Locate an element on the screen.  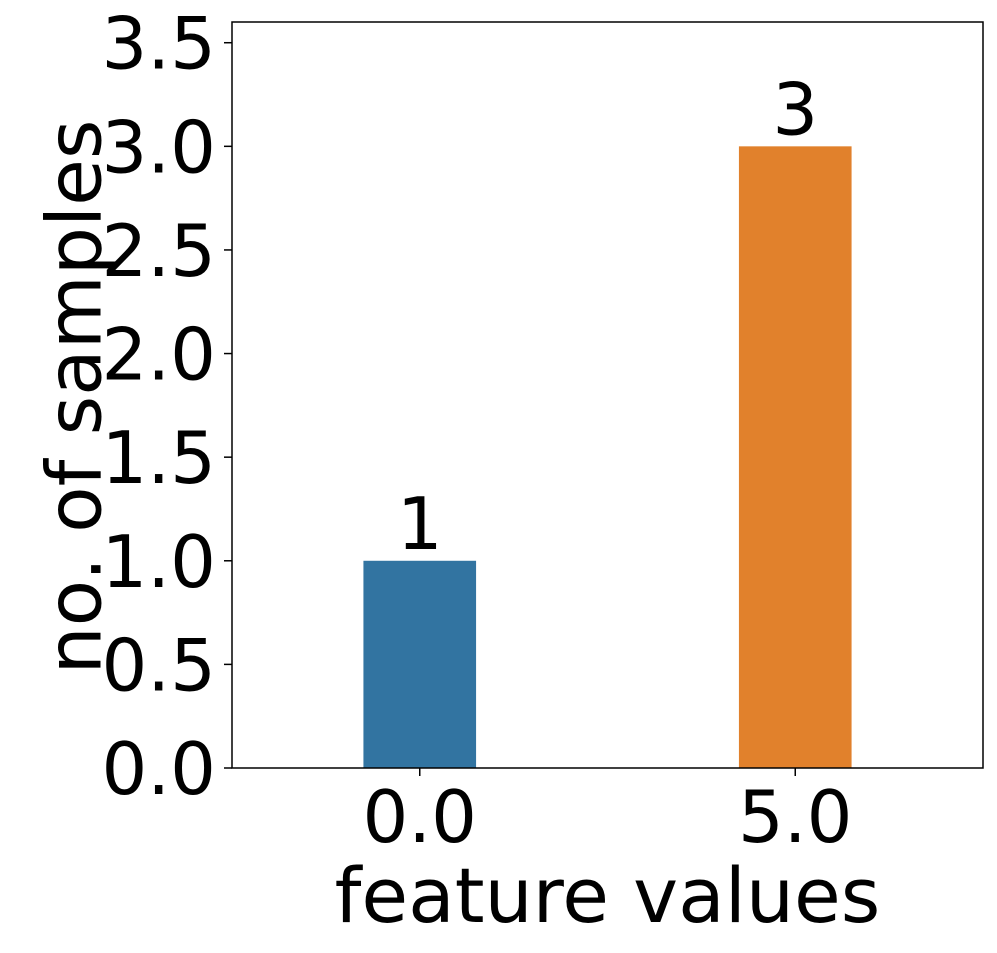
y-tick-label: 0.5 is located at coordinates (158, 665).